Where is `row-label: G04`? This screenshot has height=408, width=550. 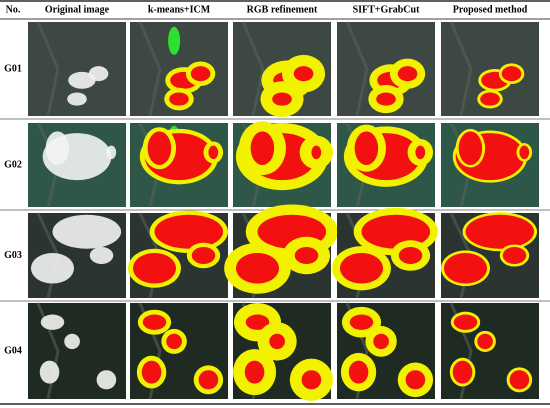 row-label: G04 is located at coordinates (13, 350).